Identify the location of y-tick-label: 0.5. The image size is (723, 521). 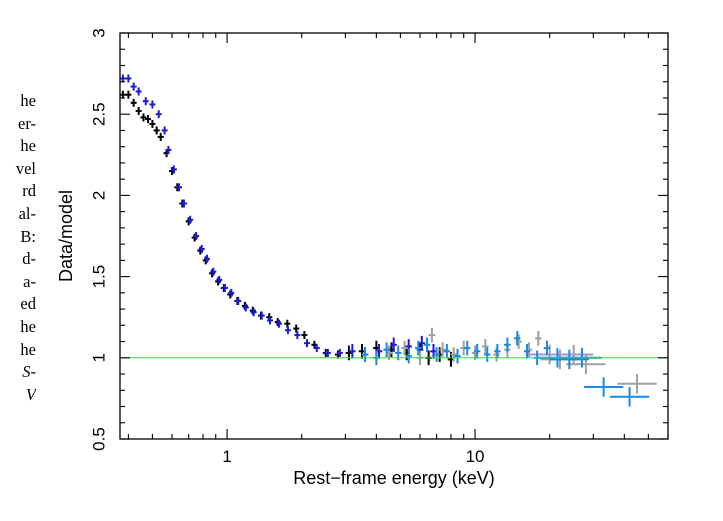
(98, 439).